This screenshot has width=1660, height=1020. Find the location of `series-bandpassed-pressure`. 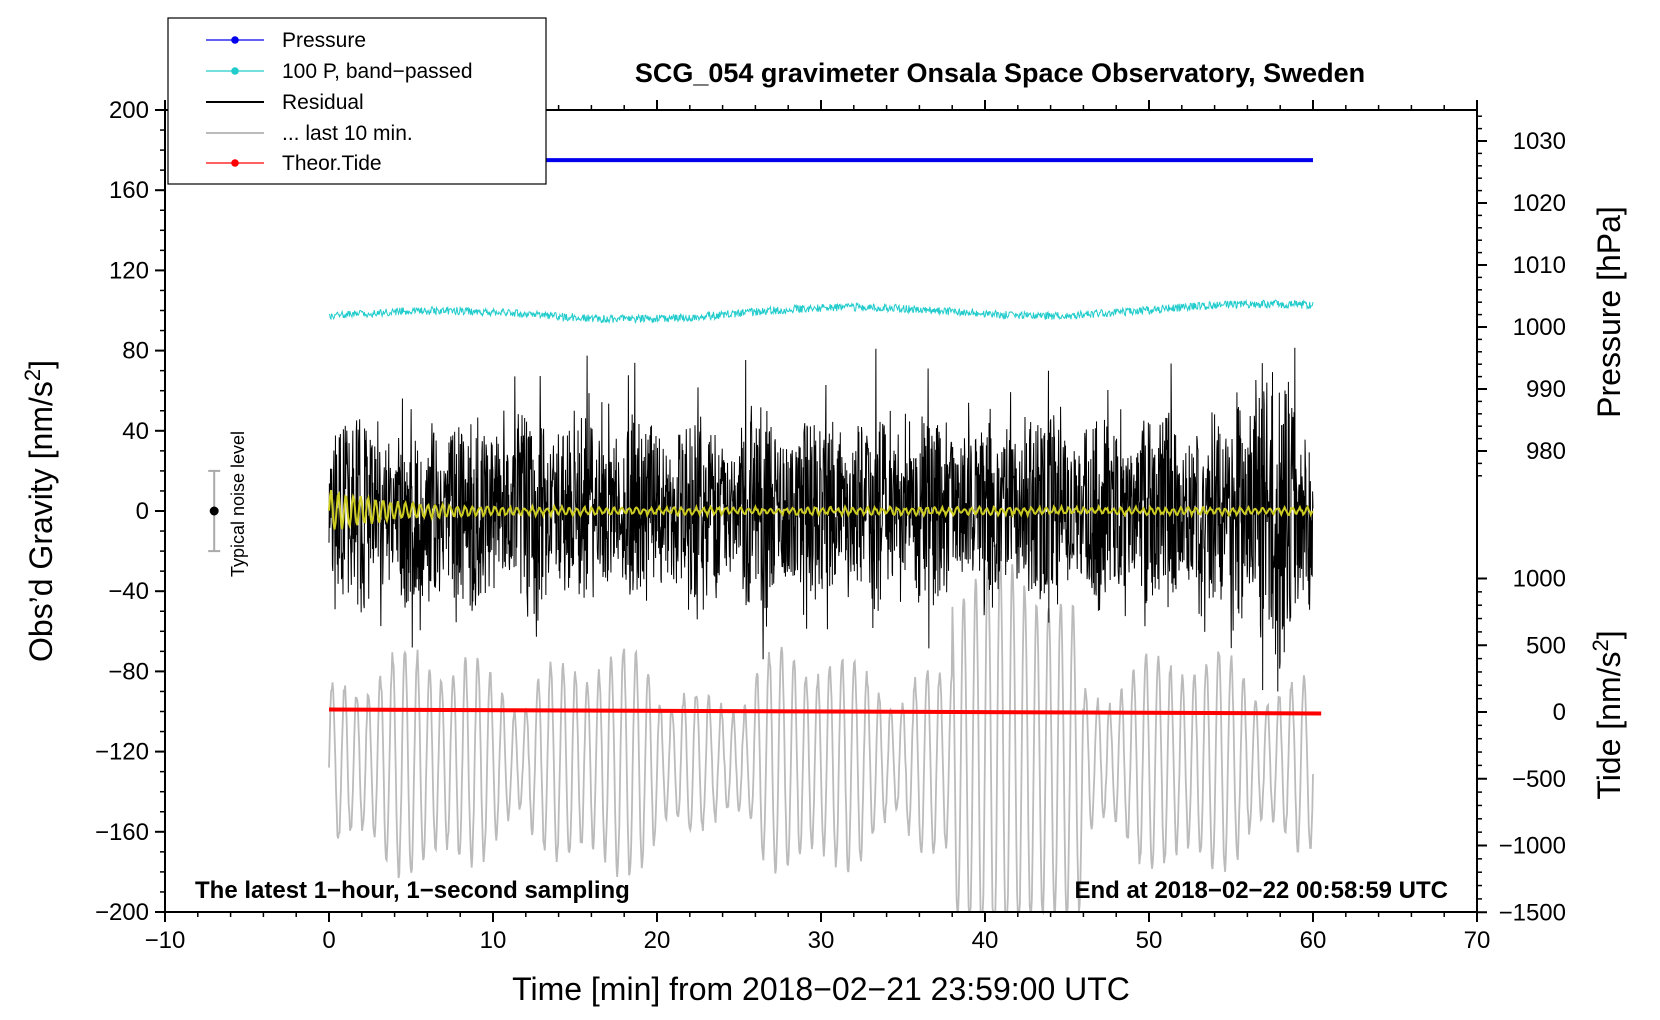

series-bandpassed-pressure is located at coordinates (821, 311).